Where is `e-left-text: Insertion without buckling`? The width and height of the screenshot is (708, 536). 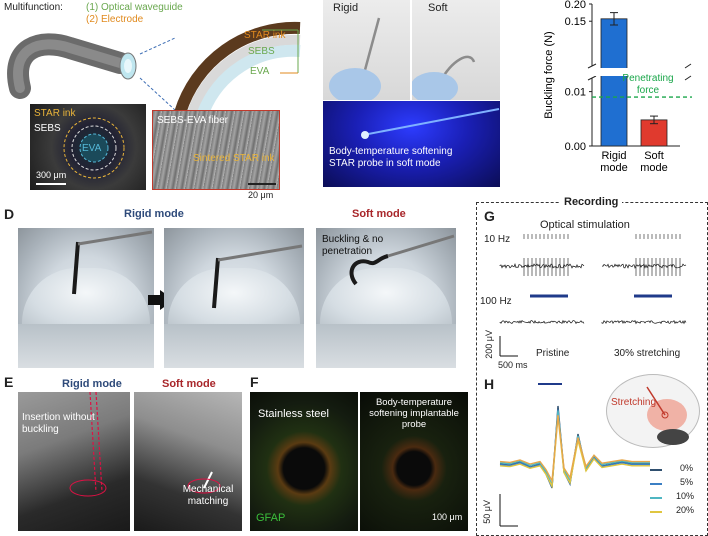 e-left-text: Insertion without buckling is located at coordinates (58, 423).